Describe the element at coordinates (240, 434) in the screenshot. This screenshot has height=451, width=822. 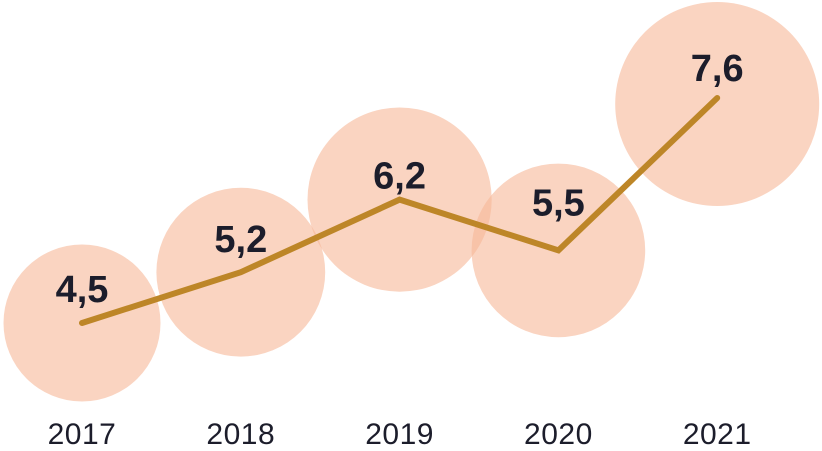
I see `x-axis-label-2018: 2018` at that location.